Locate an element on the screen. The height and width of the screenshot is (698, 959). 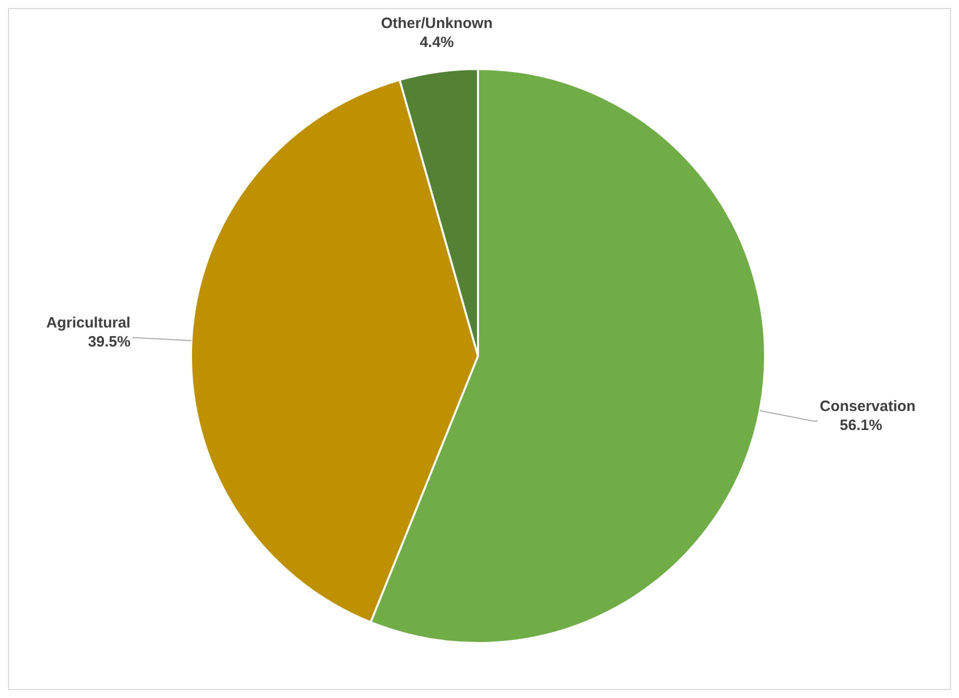
data-label: 39.5% is located at coordinates (109, 342).